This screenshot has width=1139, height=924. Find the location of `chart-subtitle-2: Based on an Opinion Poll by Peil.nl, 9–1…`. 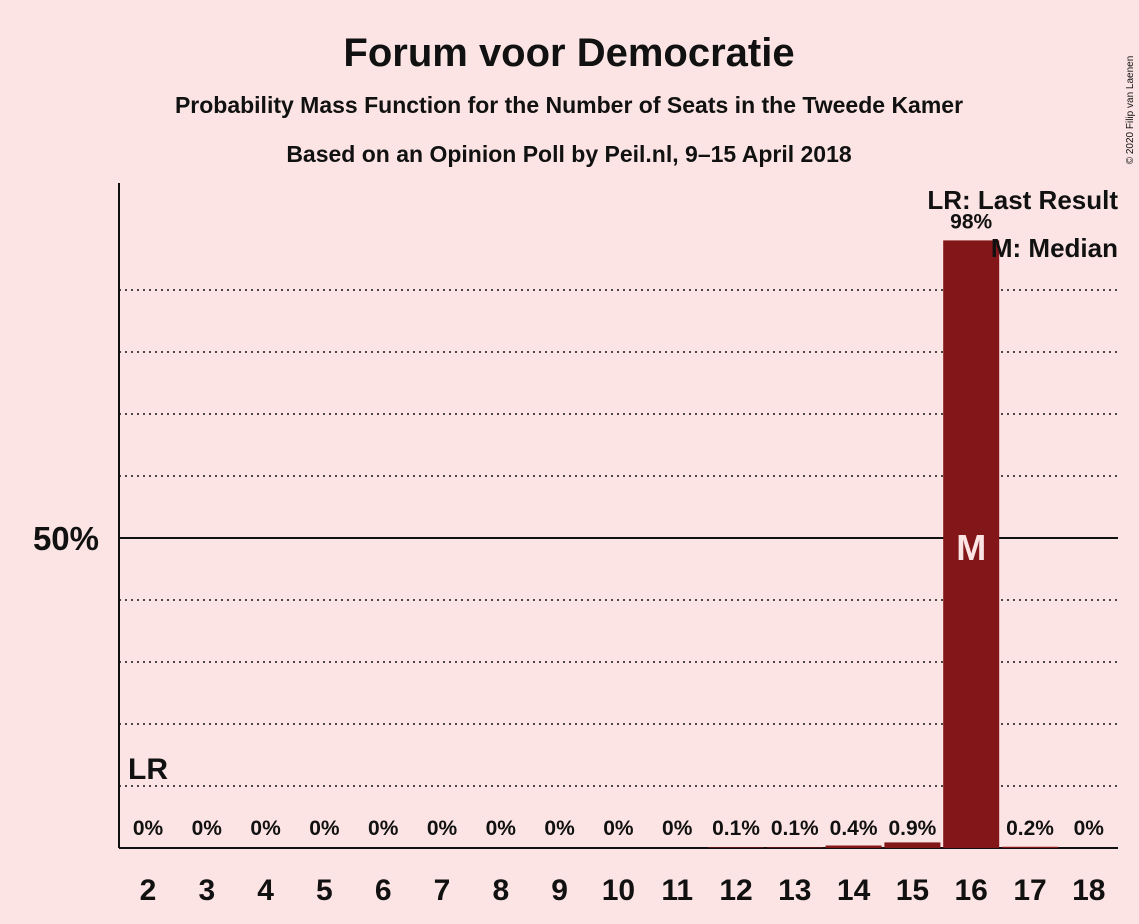

chart-subtitle-2: Based on an Opinion Poll by Peil.nl, 9–1… is located at coordinates (569, 154).